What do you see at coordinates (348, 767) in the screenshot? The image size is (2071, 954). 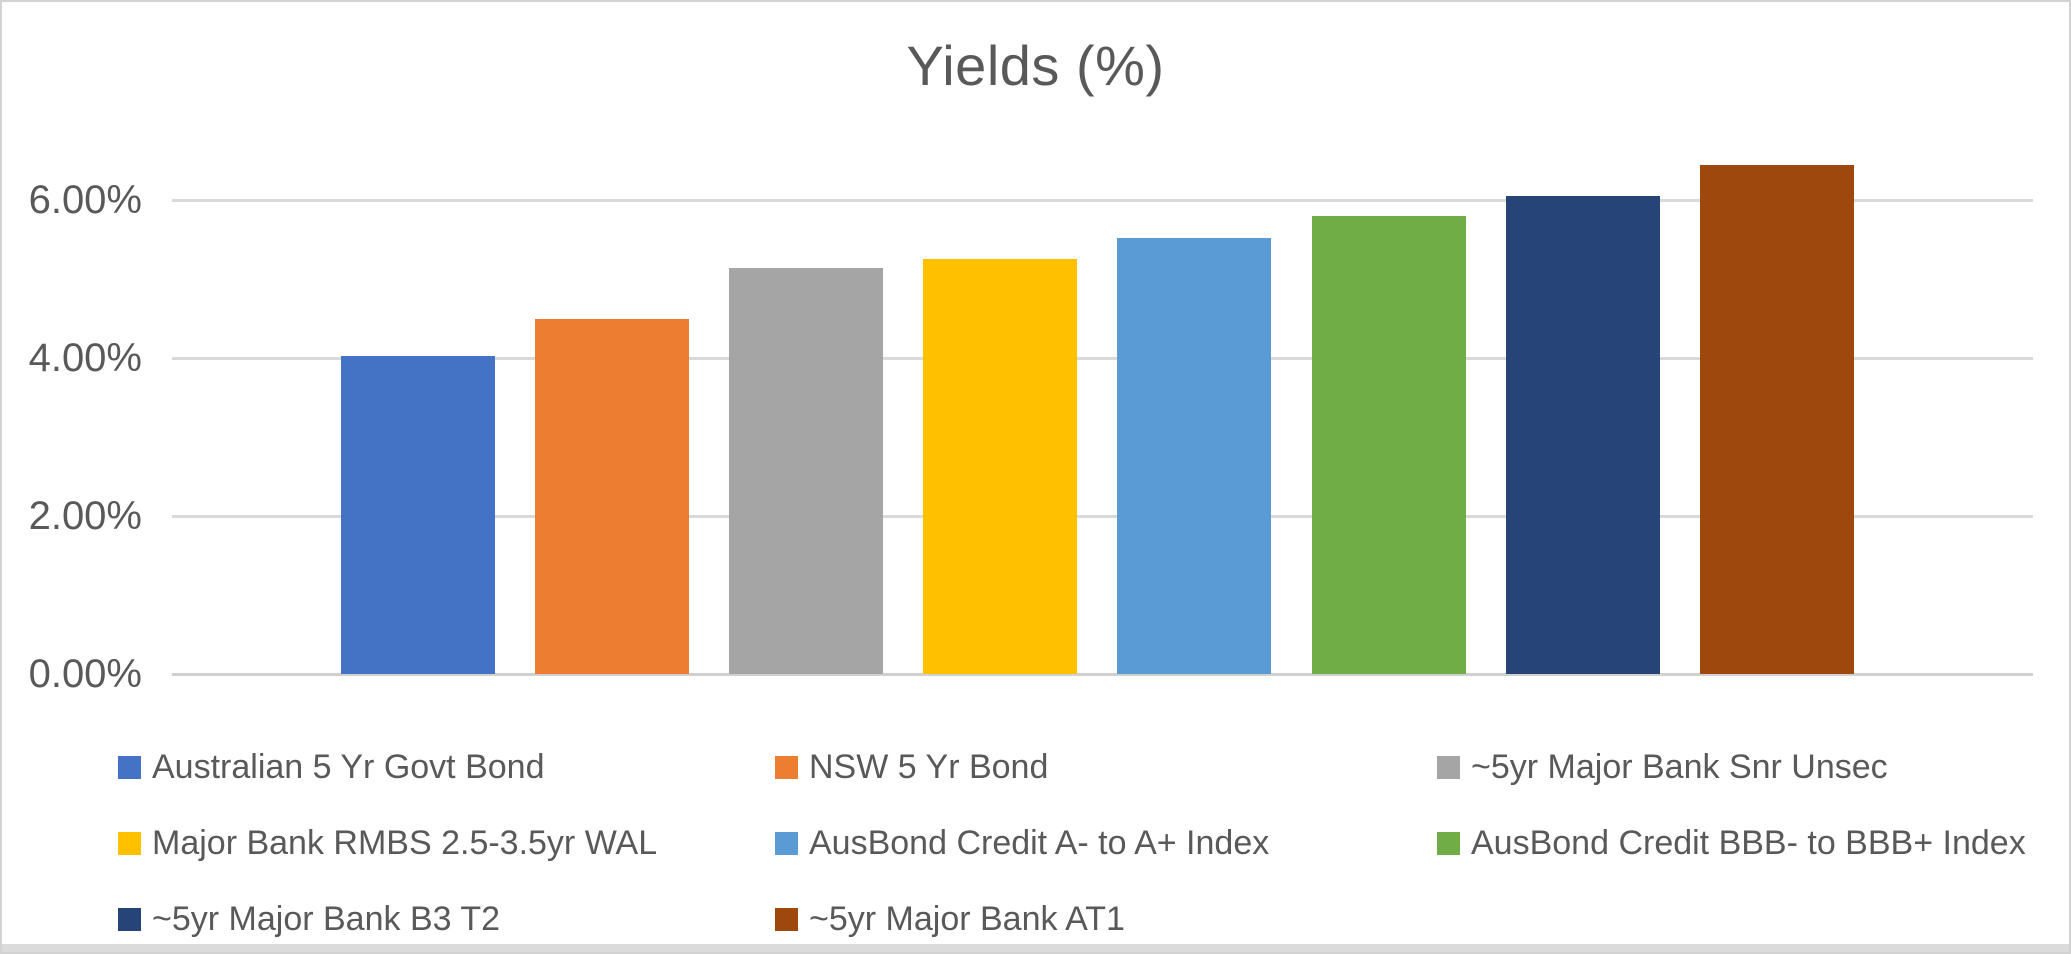 I see `legend-label: Australian 5 Yr Govt Bond` at bounding box center [348, 767].